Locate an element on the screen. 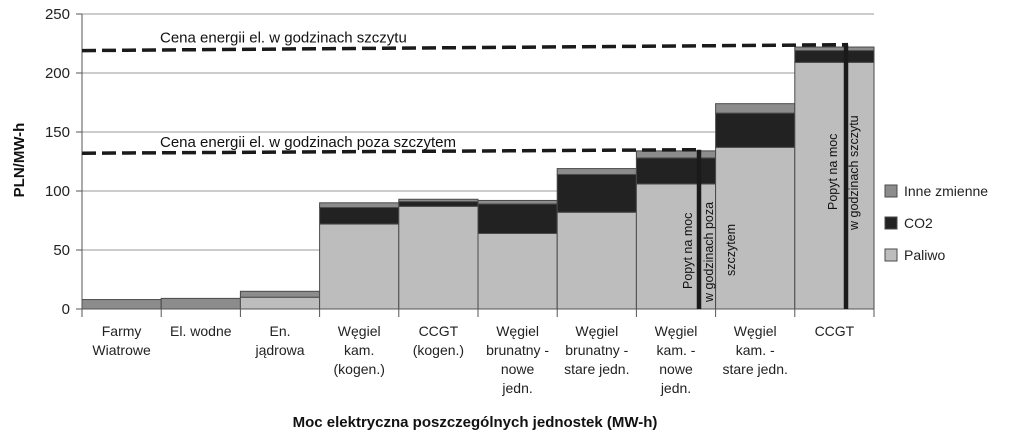  y-tick-label-2: 100 is located at coordinates (57, 191).